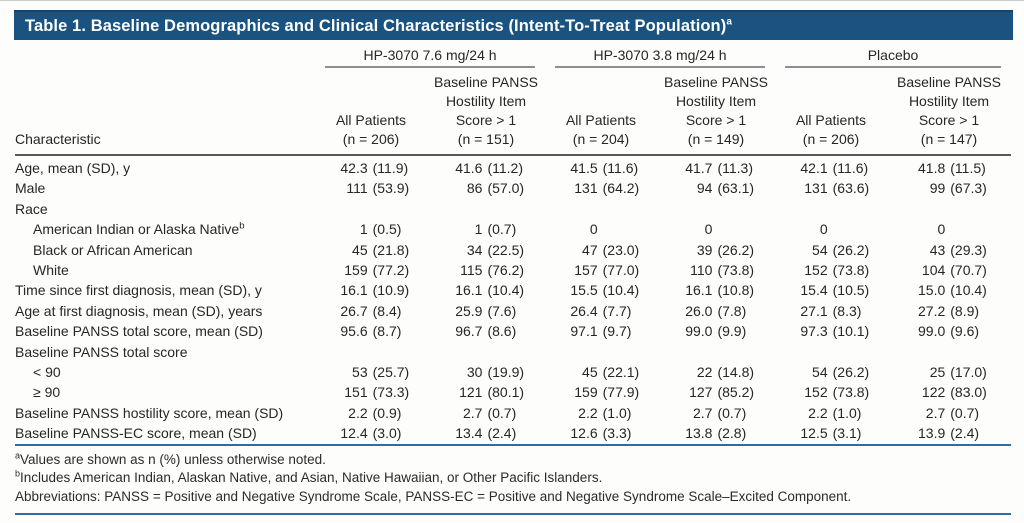 This screenshot has height=523, width=1024. What do you see at coordinates (620, 168) in the screenshot?
I see `value-percent: (11.6)` at bounding box center [620, 168].